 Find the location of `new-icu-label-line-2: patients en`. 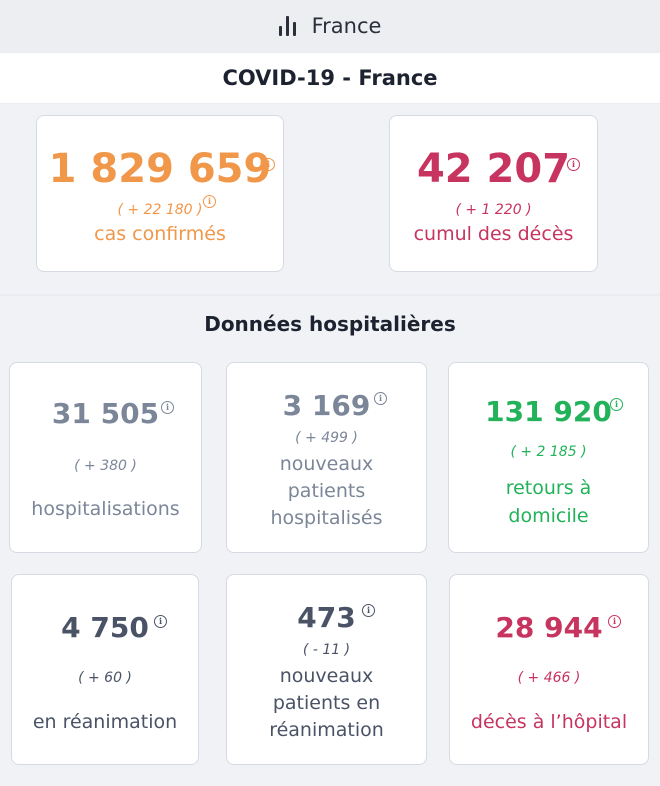

new-icu-label-line-2: patients en is located at coordinates (326, 703).